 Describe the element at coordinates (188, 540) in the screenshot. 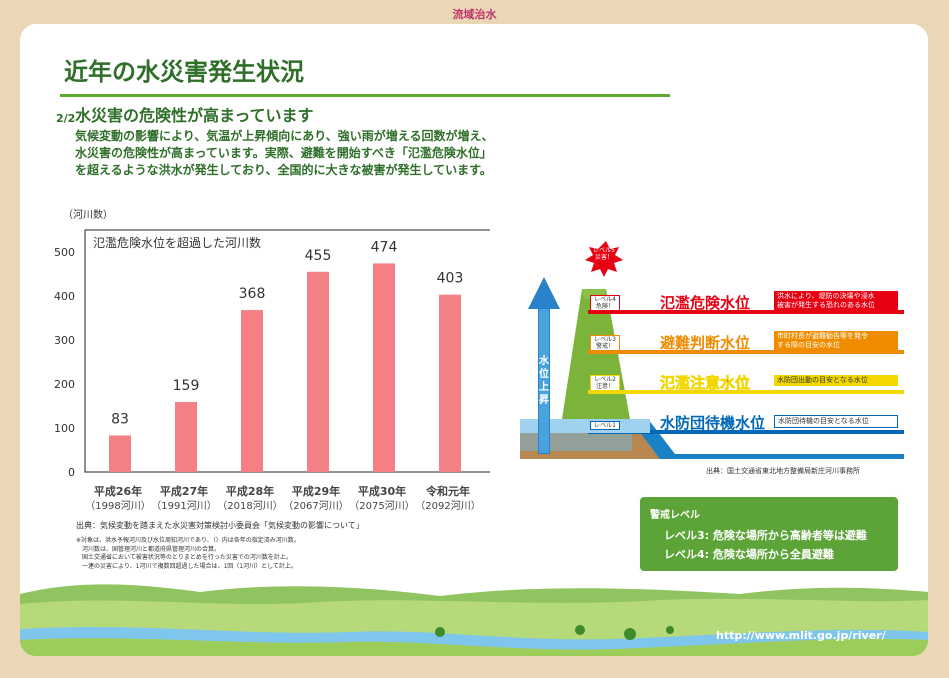

I see `note-line: ※対象は、洪水予報河川及び水位周知河川であり、（）内は各年の指定済み河川数。` at that location.